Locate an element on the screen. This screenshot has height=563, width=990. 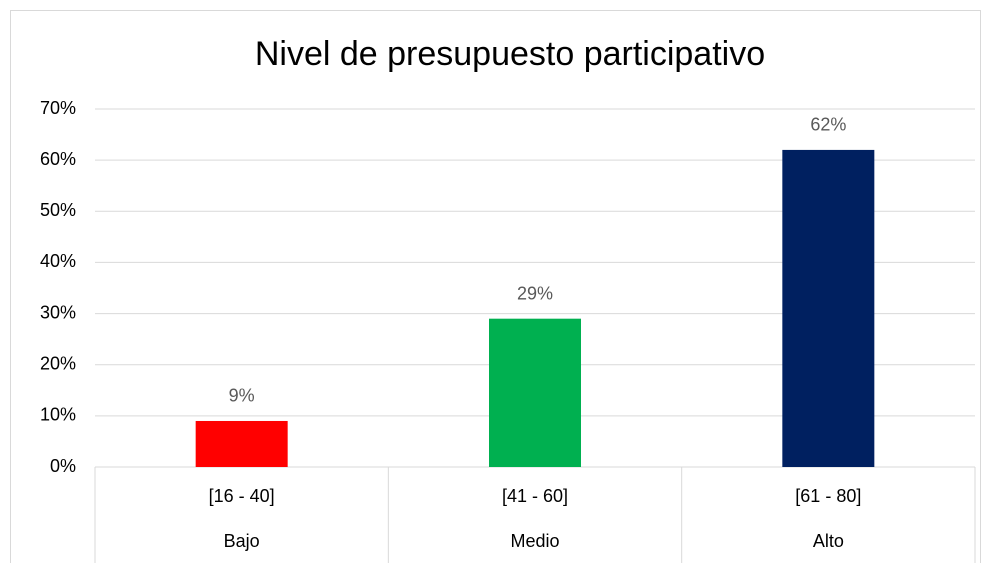
y-tick-label: 50% is located at coordinates (58, 210).